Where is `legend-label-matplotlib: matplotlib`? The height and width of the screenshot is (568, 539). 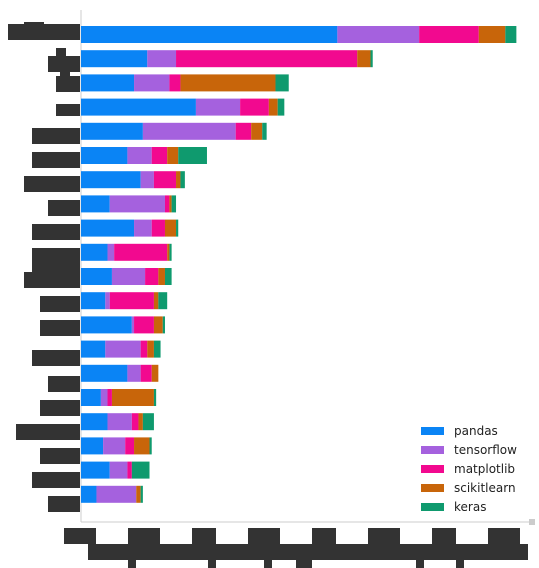 legend-label-matplotlib: matplotlib is located at coordinates (484, 469).